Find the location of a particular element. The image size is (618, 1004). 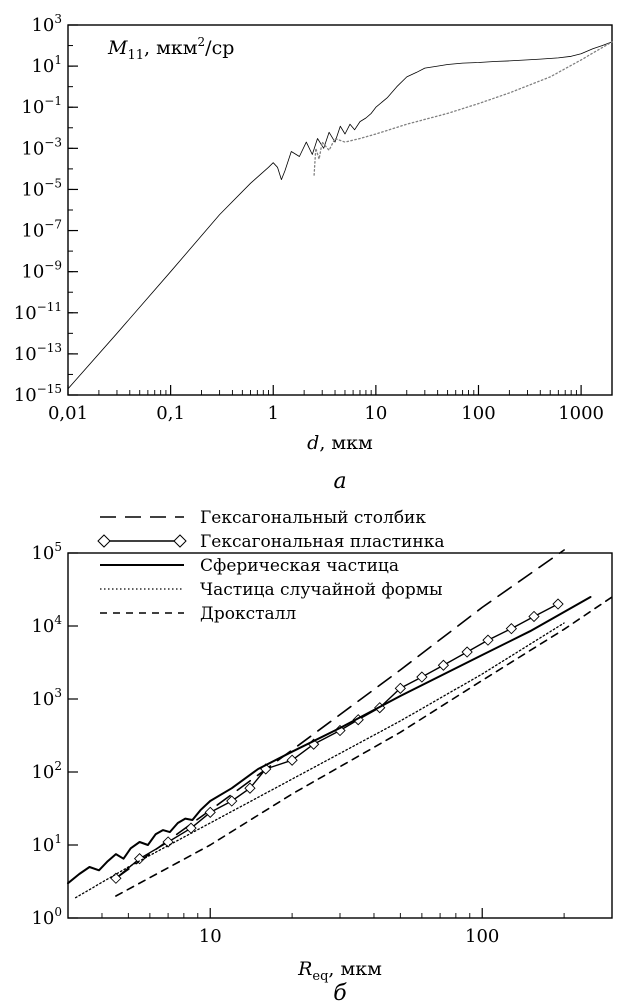

x-tick-label: 1 is located at coordinates (273, 413).